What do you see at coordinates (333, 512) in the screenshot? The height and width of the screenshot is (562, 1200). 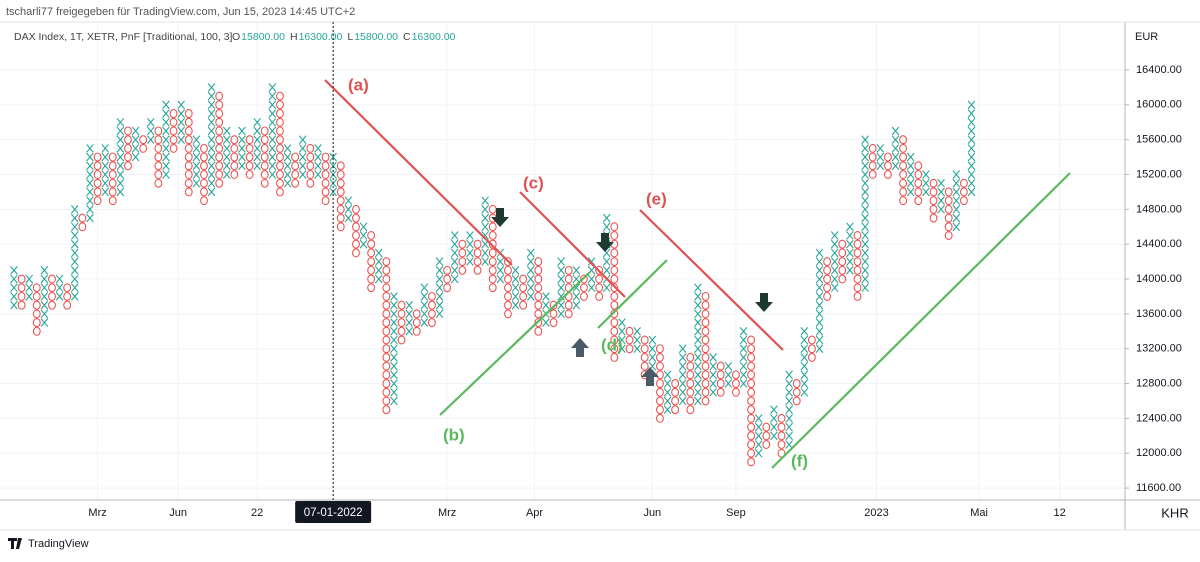 I see `crosshair-label-bg` at bounding box center [333, 512].